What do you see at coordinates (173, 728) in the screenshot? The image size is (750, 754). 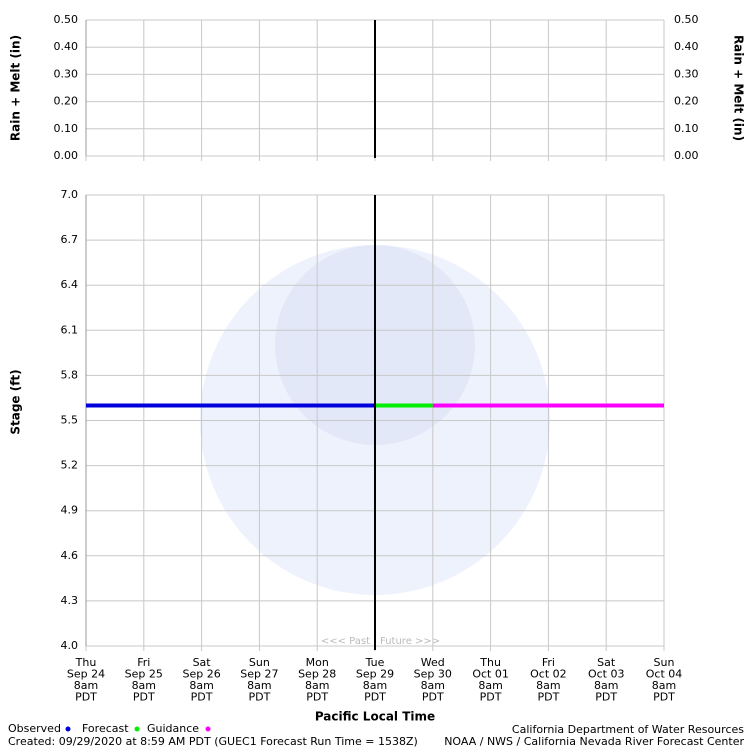 I see `legend-label: Guidance` at bounding box center [173, 728].